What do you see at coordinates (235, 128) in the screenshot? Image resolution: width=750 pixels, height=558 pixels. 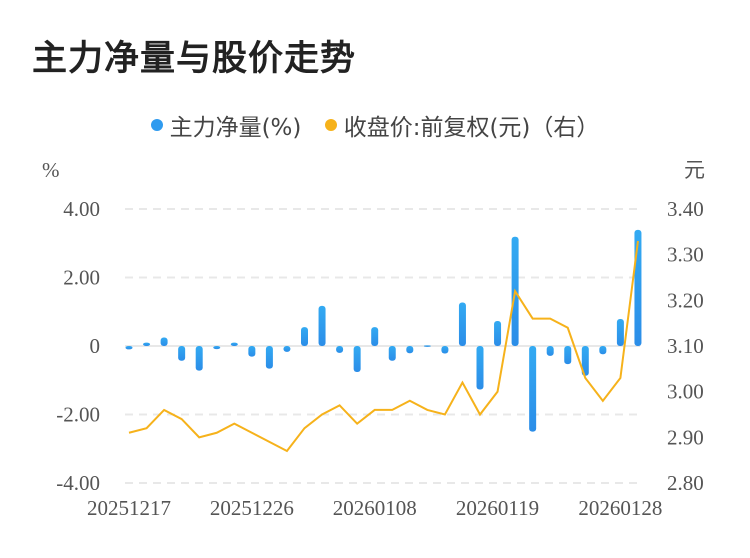 I see `legend-label: 主力净量(%)` at bounding box center [235, 128].